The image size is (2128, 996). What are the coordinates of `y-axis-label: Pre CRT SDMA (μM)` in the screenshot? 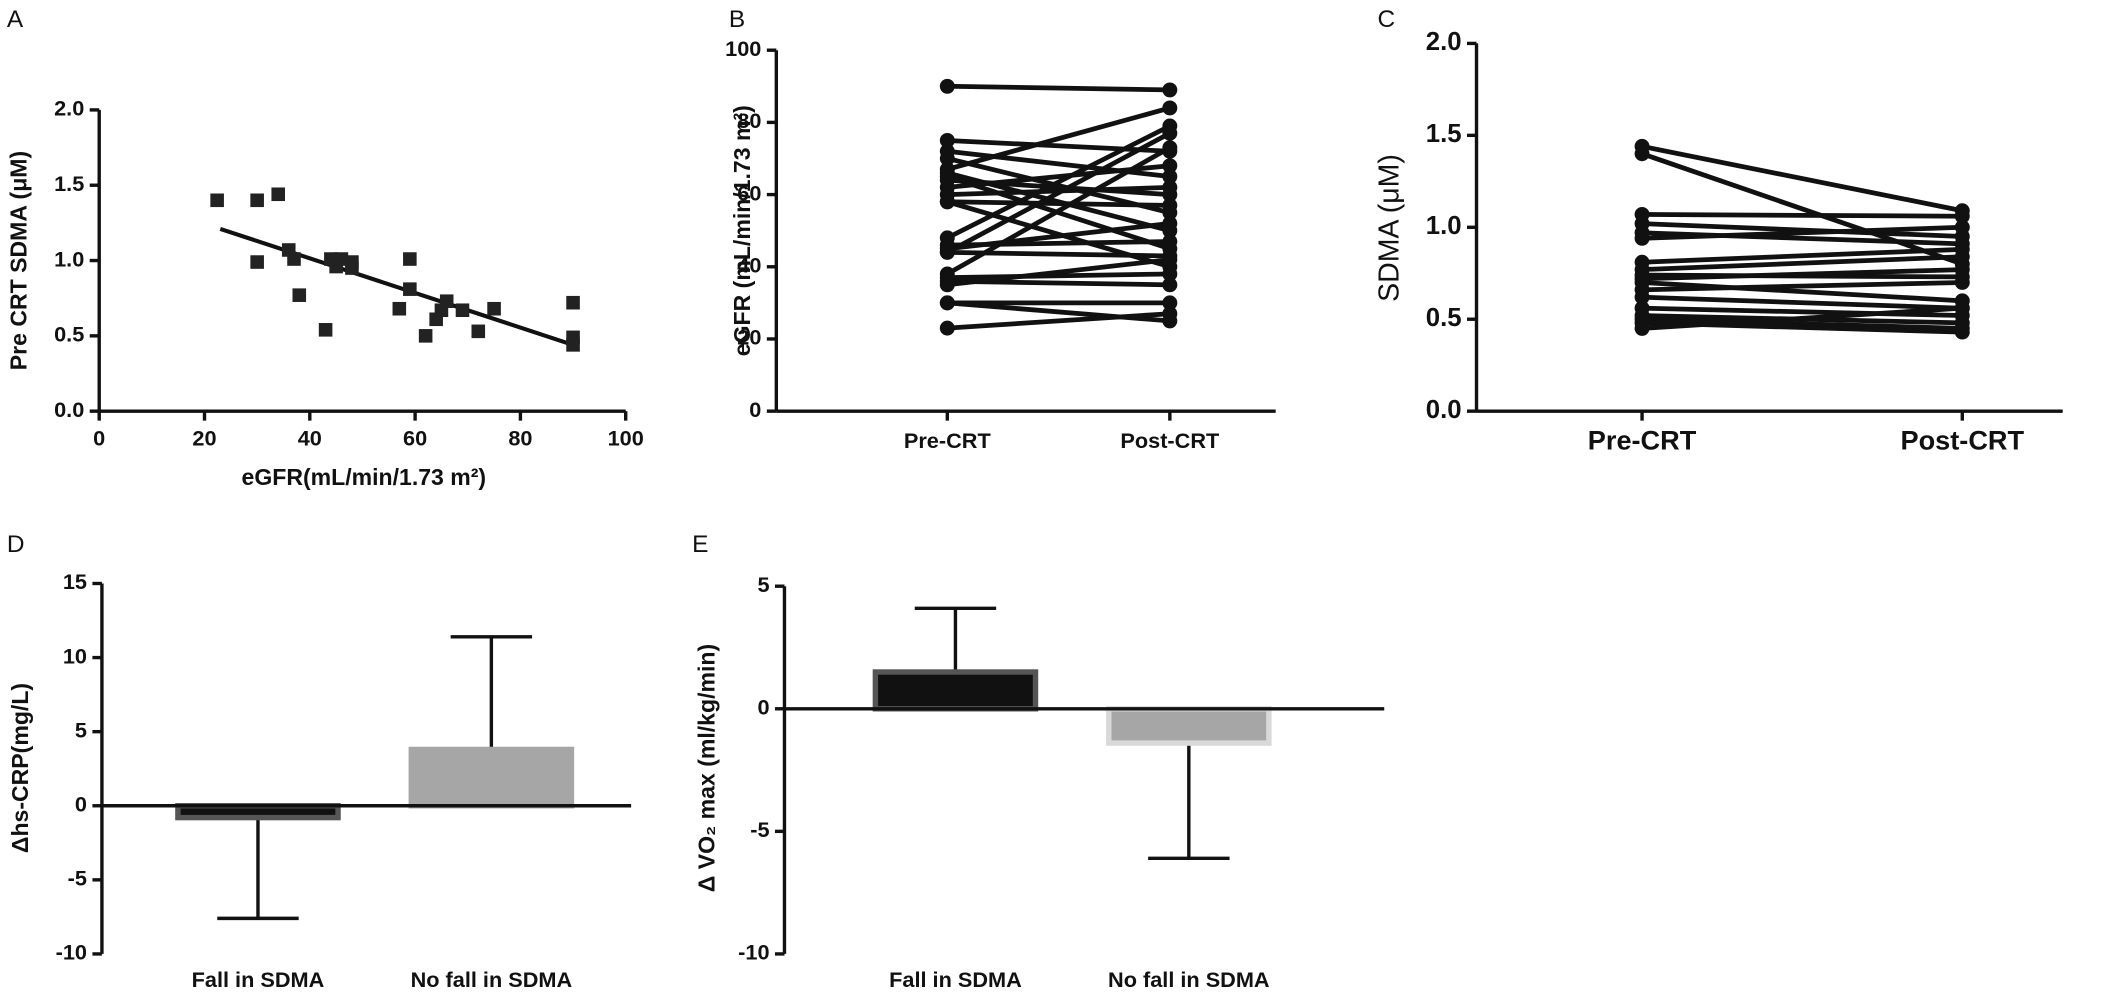 It's located at (19, 260).